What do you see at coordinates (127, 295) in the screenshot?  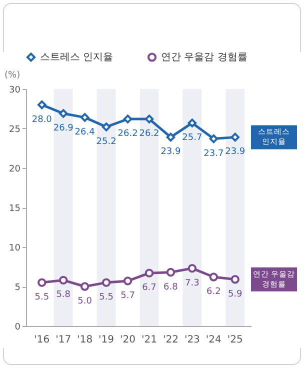 I see `data-label: 5.7` at bounding box center [127, 295].